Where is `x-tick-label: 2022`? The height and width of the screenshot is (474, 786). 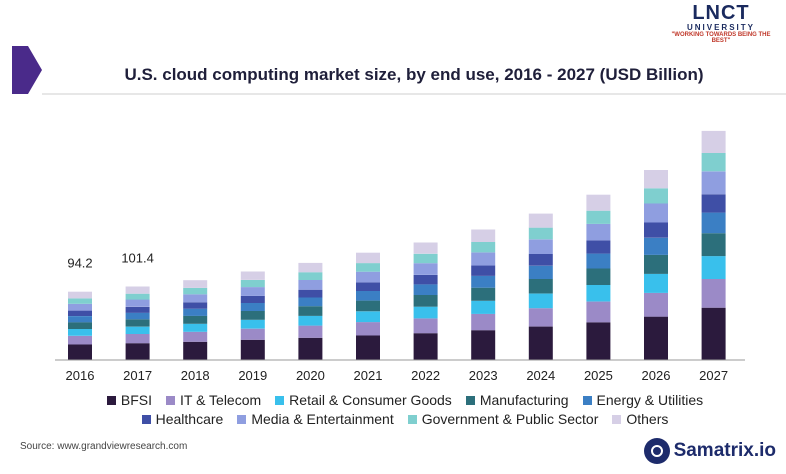
x-tick-label: 2022 is located at coordinates (425, 375).